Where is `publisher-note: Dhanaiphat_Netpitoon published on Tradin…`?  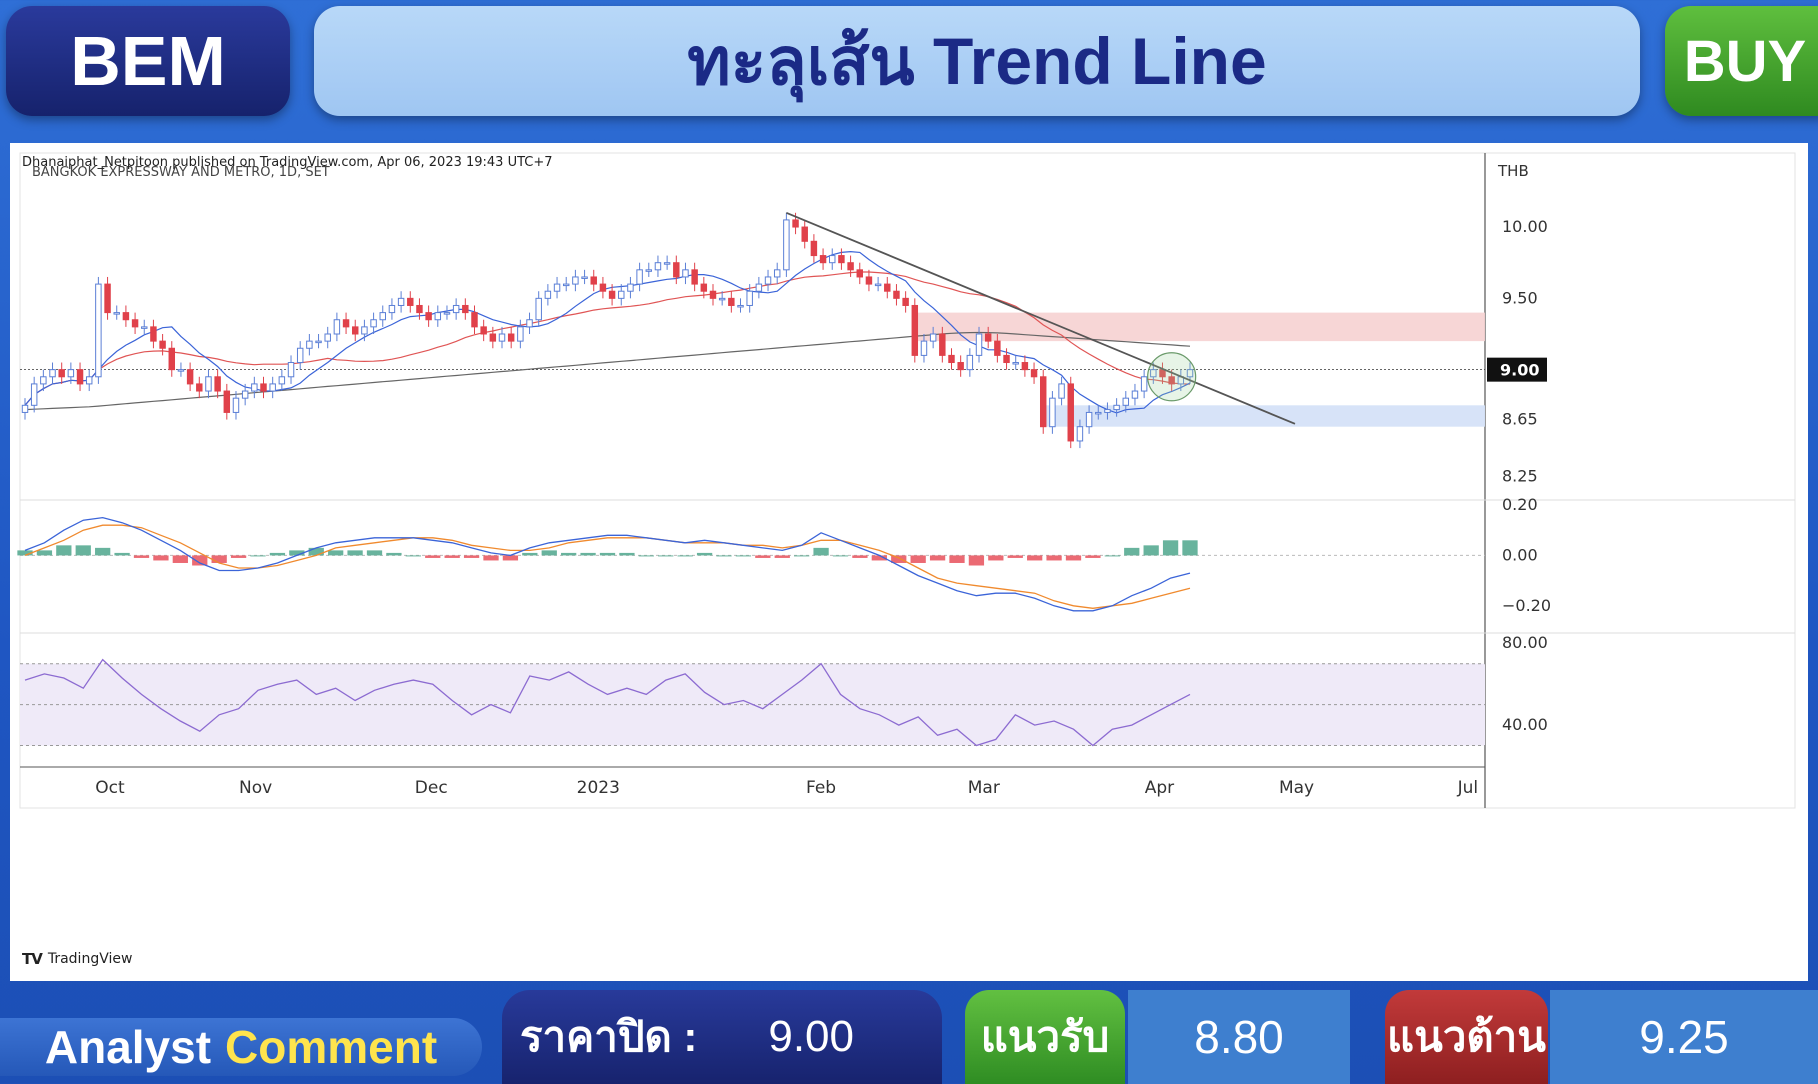
publisher-note: Dhanaiphat_Netpitoon published on Tradin… is located at coordinates (287, 162).